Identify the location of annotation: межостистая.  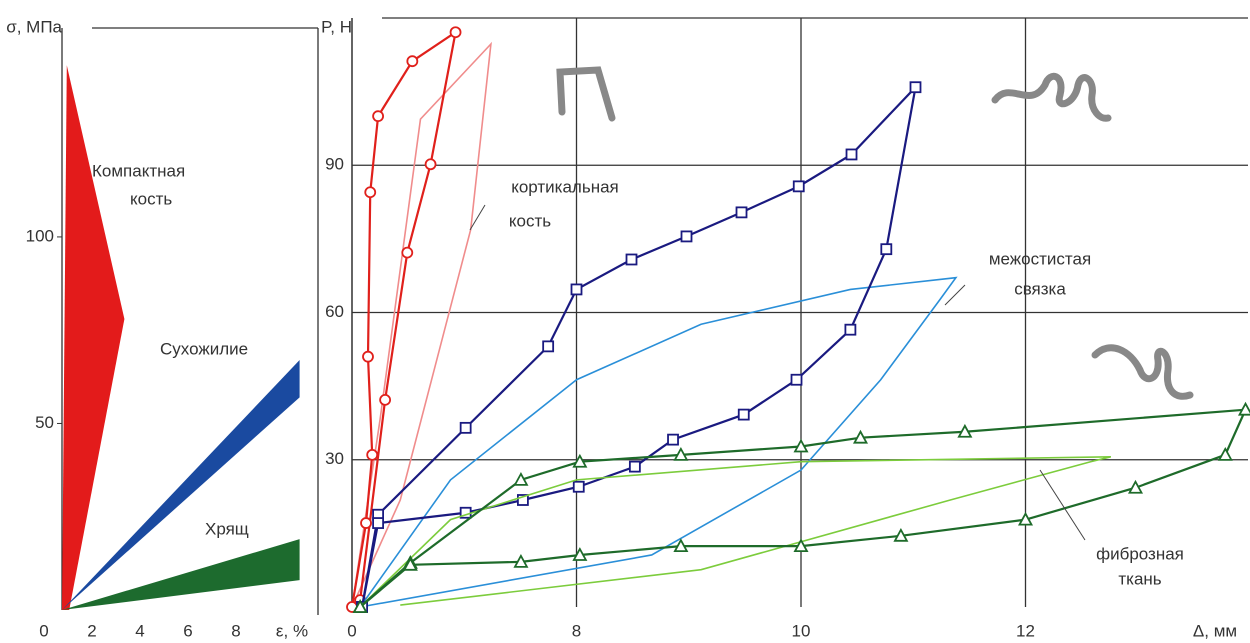
(1040, 258).